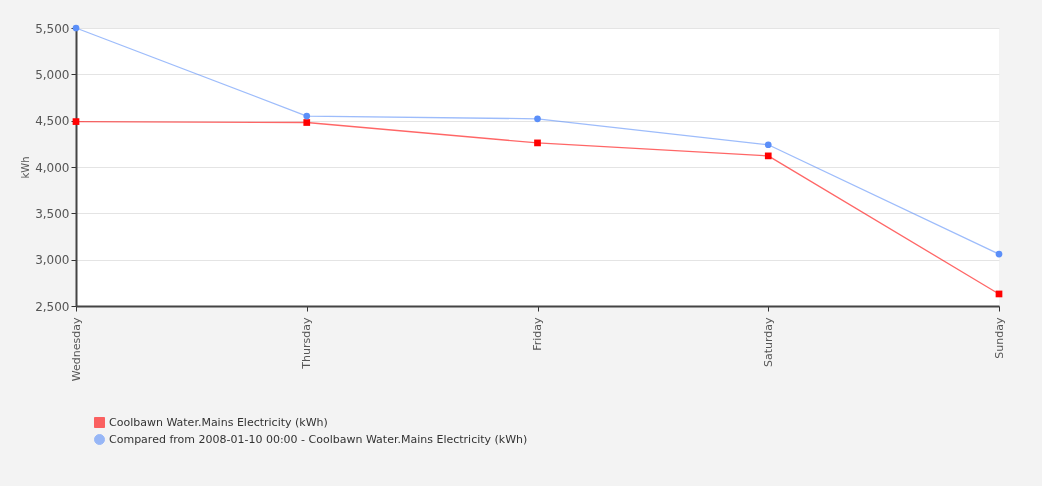  What do you see at coordinates (999, 338) in the screenshot?
I see `x-tick-label: Sunday` at bounding box center [999, 338].